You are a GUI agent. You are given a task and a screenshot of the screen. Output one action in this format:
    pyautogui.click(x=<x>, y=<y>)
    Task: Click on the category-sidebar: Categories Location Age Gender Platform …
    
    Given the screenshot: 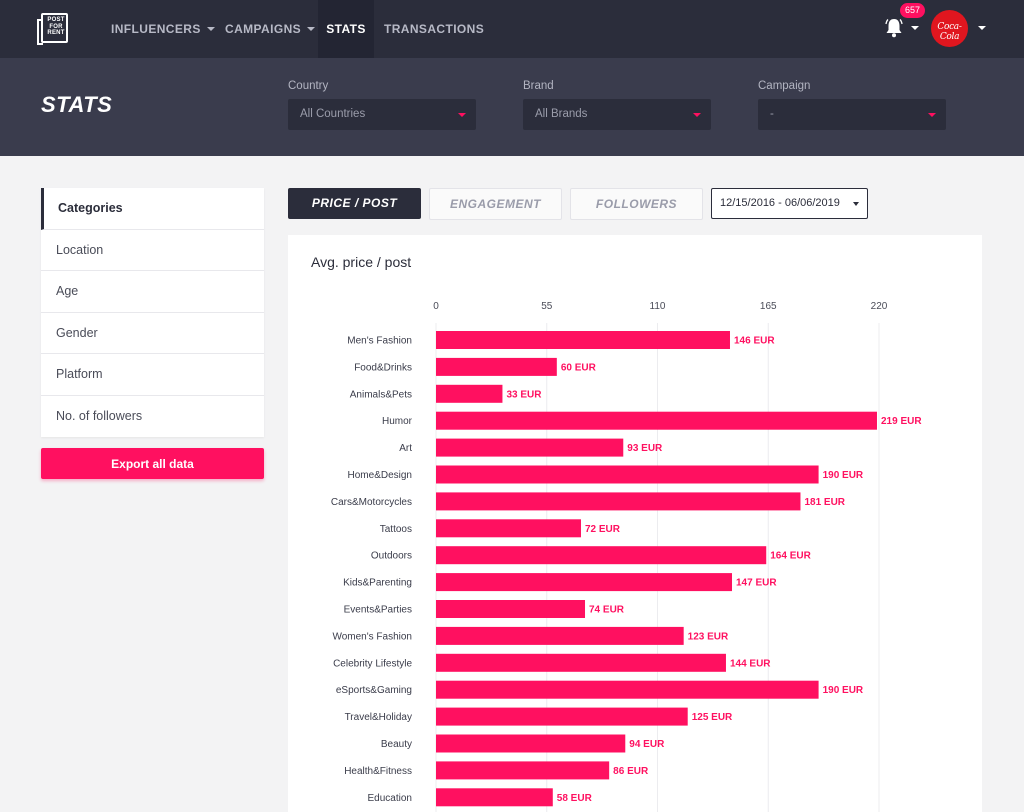 What is the action you would take?
    pyautogui.click(x=152, y=312)
    